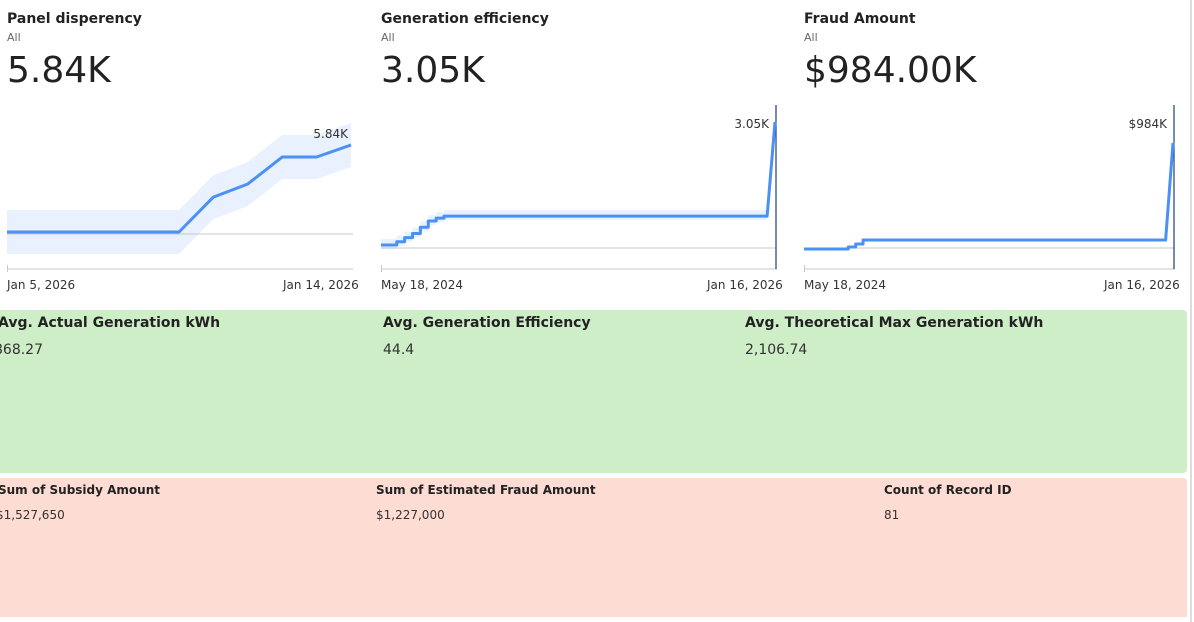  I want to click on kpi-value: 44.4, so click(399, 350).